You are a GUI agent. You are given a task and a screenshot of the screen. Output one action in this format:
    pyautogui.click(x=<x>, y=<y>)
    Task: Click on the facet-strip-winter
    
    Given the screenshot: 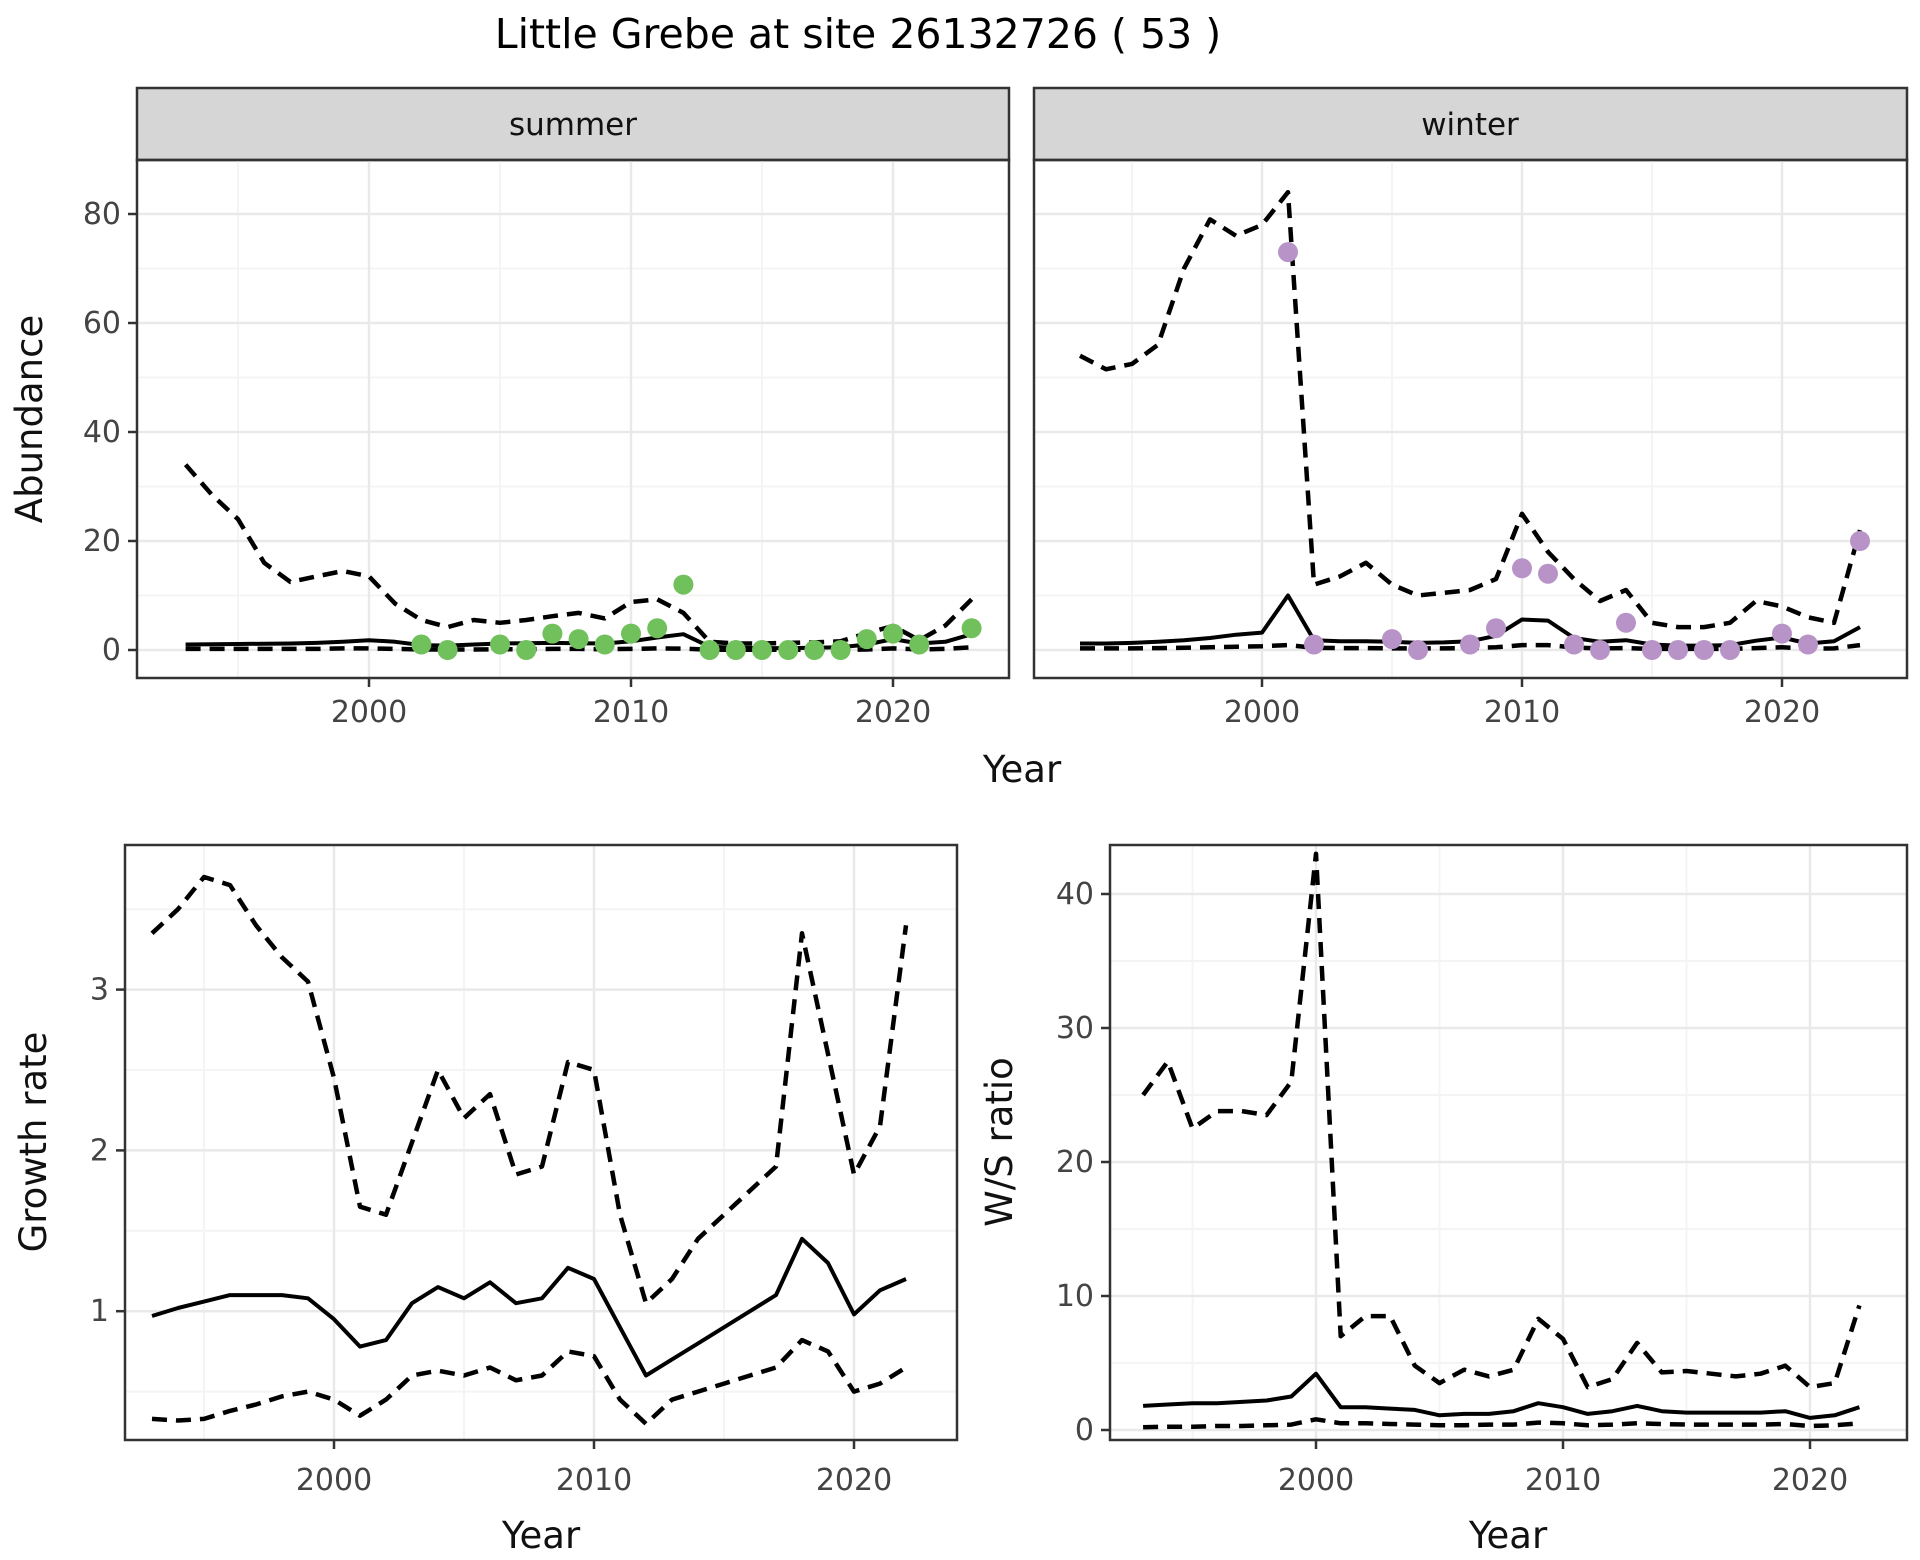 What is the action you would take?
    pyautogui.click(x=1470, y=124)
    